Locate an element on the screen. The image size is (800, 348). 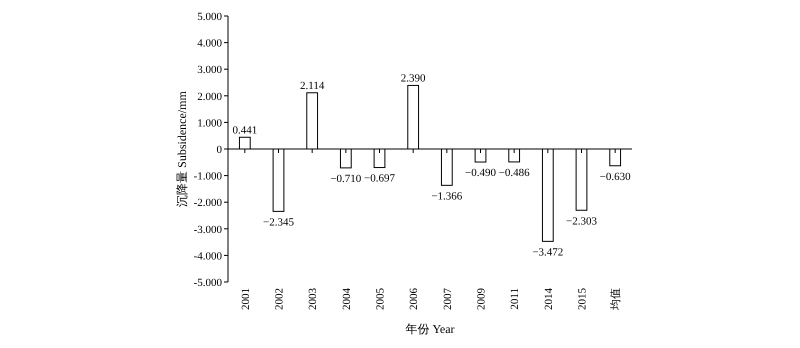
data-label: −2.303 is located at coordinates (582, 221).